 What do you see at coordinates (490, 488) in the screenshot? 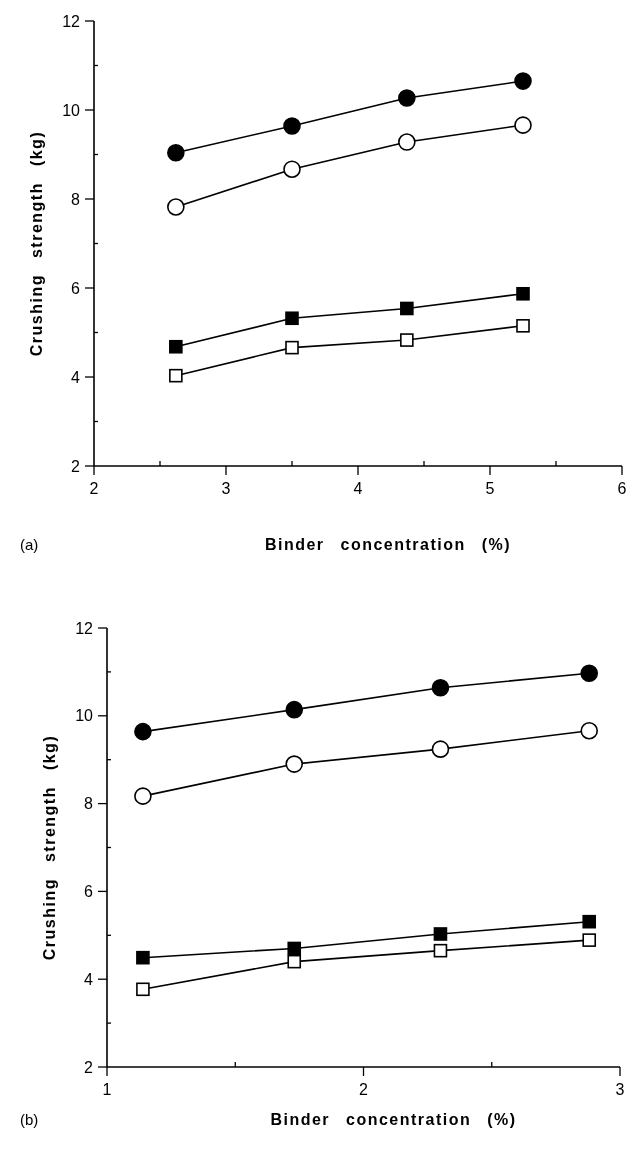
I see `x-tick-label: 5` at bounding box center [490, 488].